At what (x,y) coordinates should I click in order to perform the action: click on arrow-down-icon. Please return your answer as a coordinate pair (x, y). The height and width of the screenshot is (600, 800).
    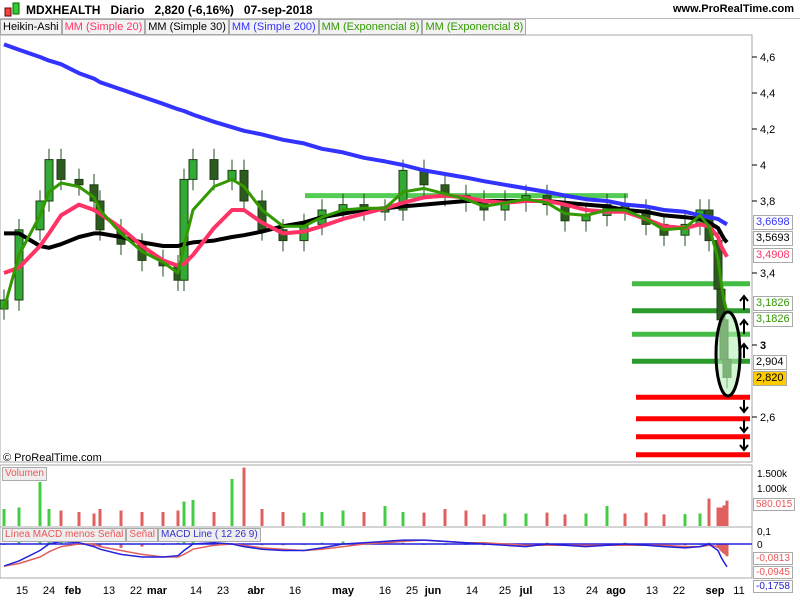
    Looking at the image, I should click on (744, 427).